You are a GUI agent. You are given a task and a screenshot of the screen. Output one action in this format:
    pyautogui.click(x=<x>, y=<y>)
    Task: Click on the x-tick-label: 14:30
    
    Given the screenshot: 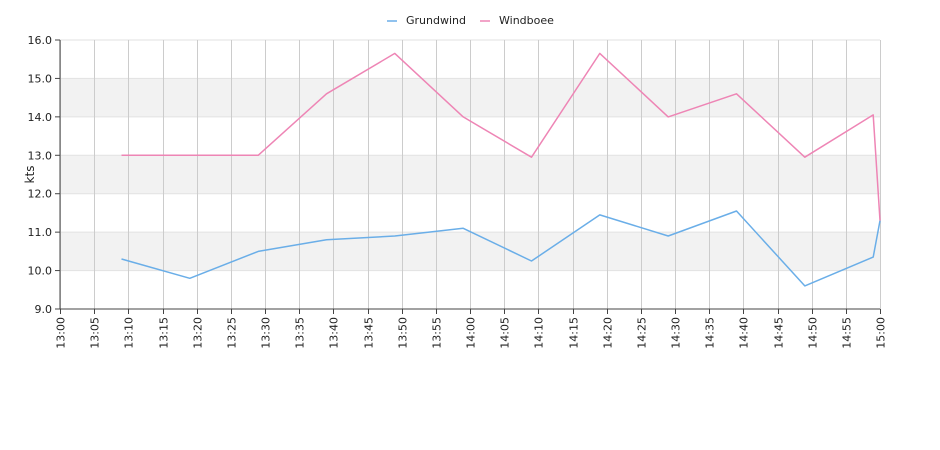 What is the action you would take?
    pyautogui.click(x=676, y=333)
    